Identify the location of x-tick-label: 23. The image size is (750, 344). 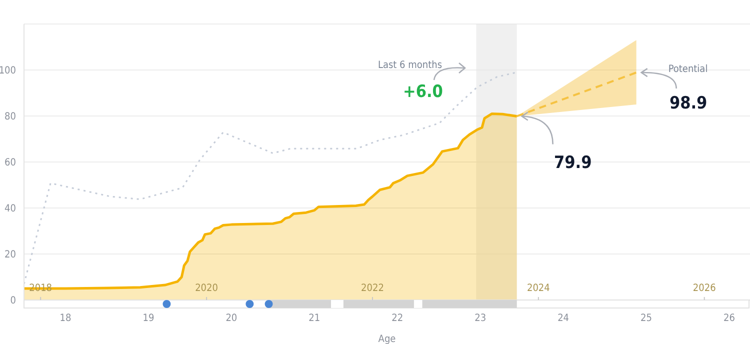
(480, 318).